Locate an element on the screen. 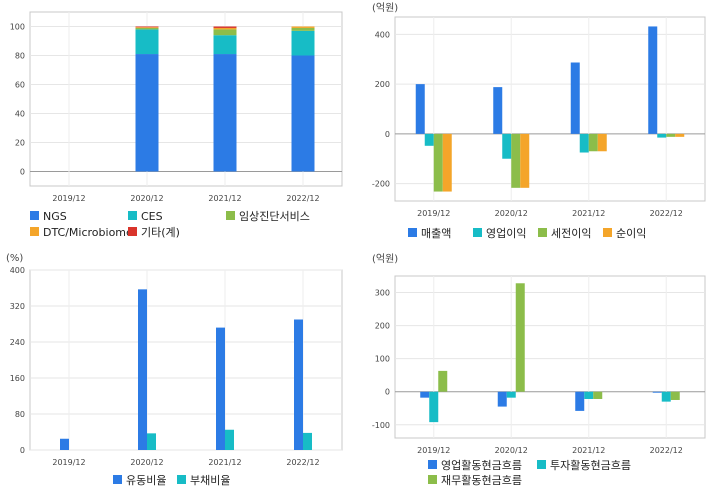 This screenshot has width=720, height=496. legend-label: DTC/Microbiome is located at coordinates (88, 232).